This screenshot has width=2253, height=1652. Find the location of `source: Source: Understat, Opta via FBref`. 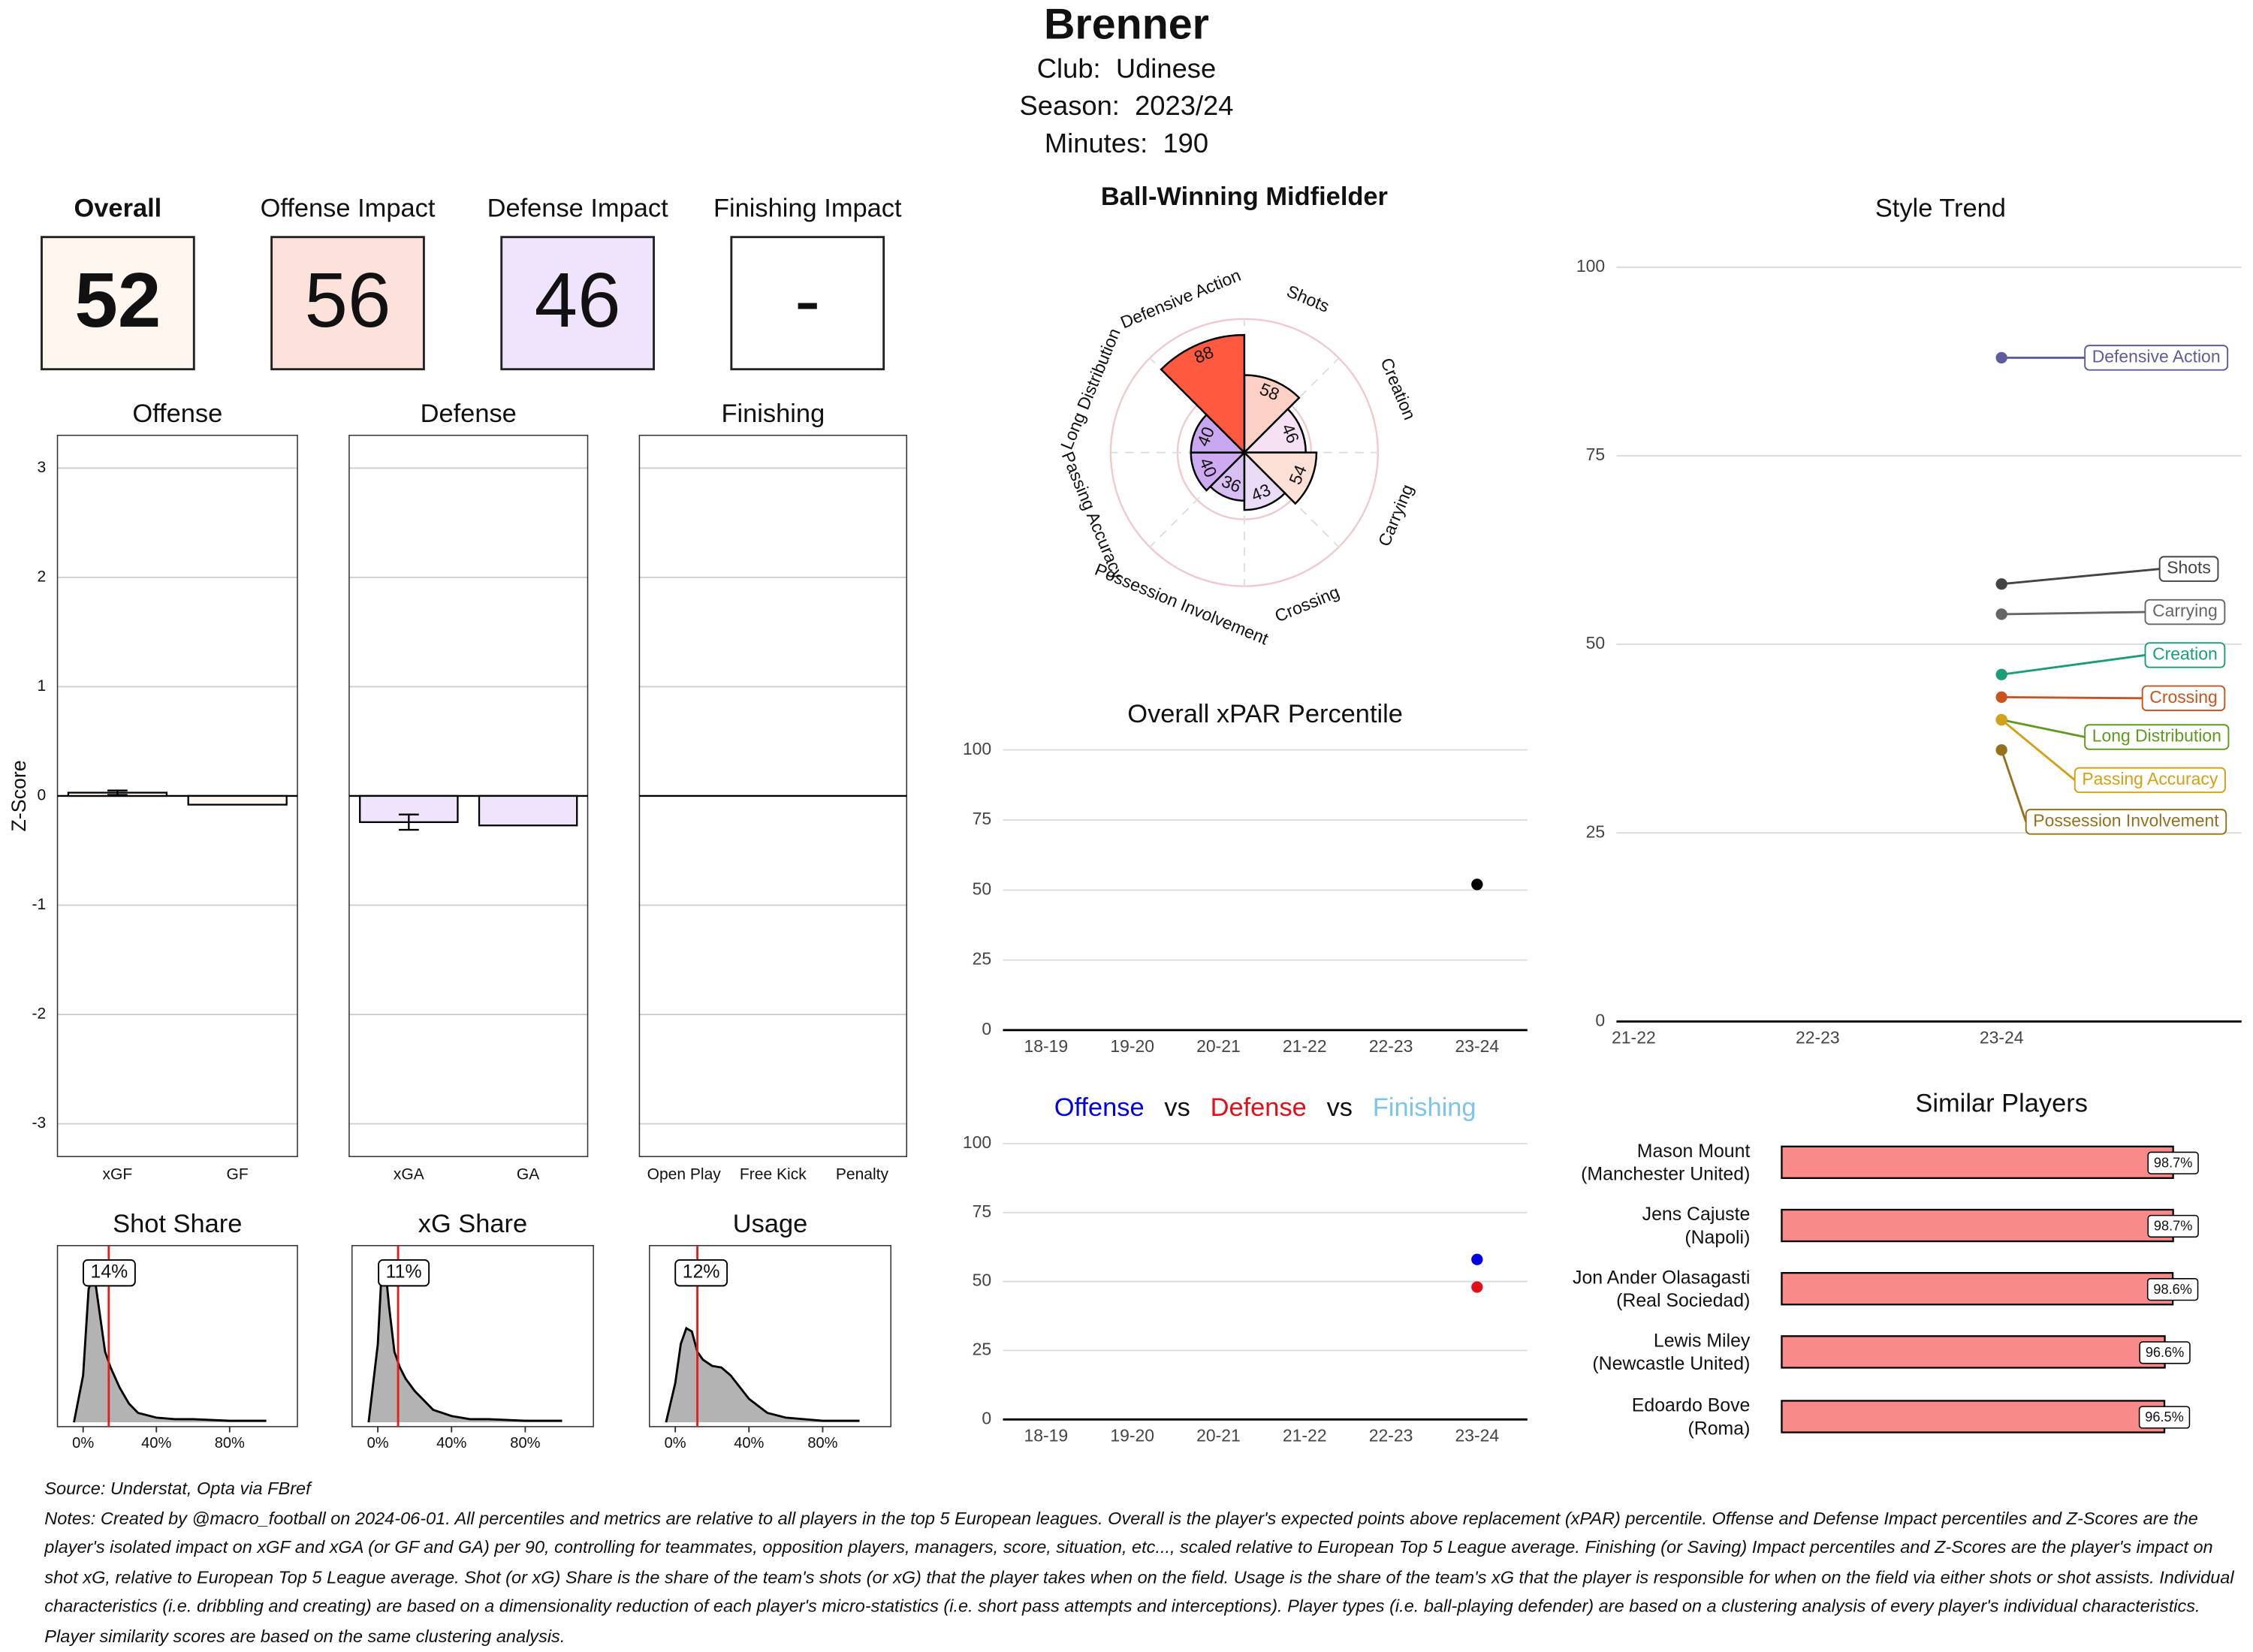

source: Source: Understat, Opta via FBref is located at coordinates (177, 1488).